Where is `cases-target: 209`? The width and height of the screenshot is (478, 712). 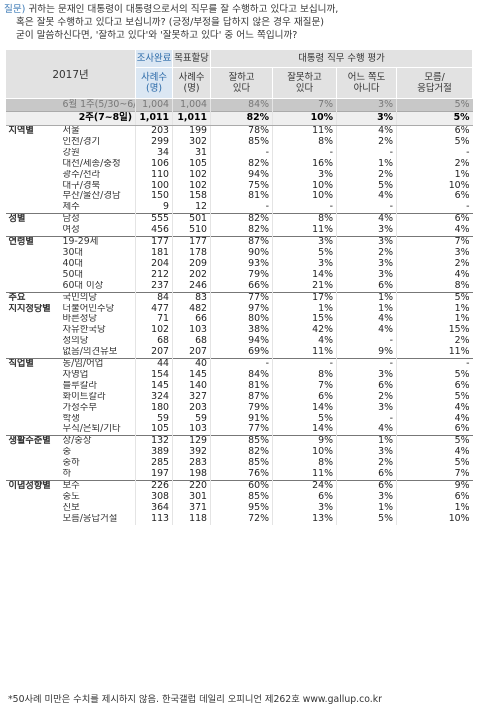
cases-target: 209 is located at coordinates (191, 264).